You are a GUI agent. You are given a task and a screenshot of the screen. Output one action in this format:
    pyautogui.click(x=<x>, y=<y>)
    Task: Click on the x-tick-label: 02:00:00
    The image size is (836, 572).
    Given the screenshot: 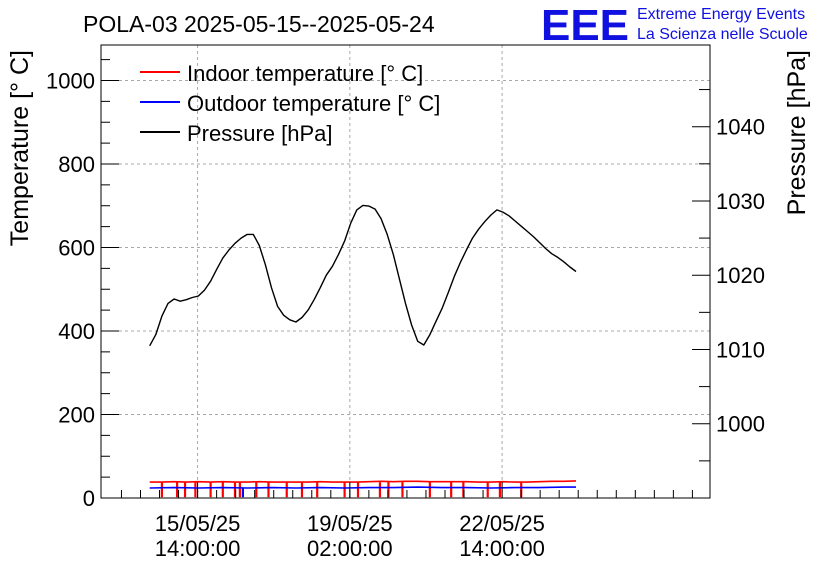 What is the action you would take?
    pyautogui.click(x=350, y=548)
    